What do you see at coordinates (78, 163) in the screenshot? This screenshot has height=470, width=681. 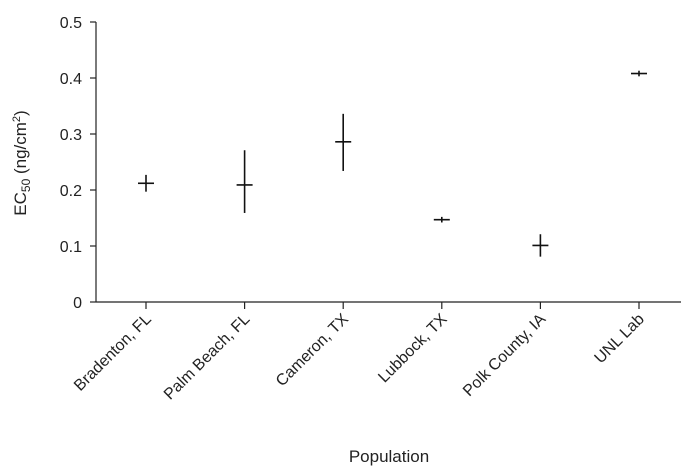 I see `y-axis: 0 0.1 0.2 0.3 0.4 0.5` at bounding box center [78, 163].